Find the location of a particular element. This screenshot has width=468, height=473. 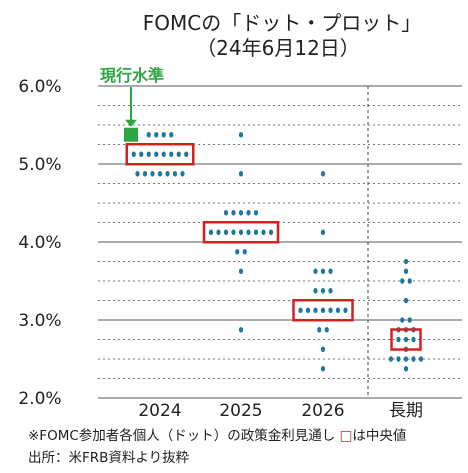

median-legend-box: □ is located at coordinates (346, 436).